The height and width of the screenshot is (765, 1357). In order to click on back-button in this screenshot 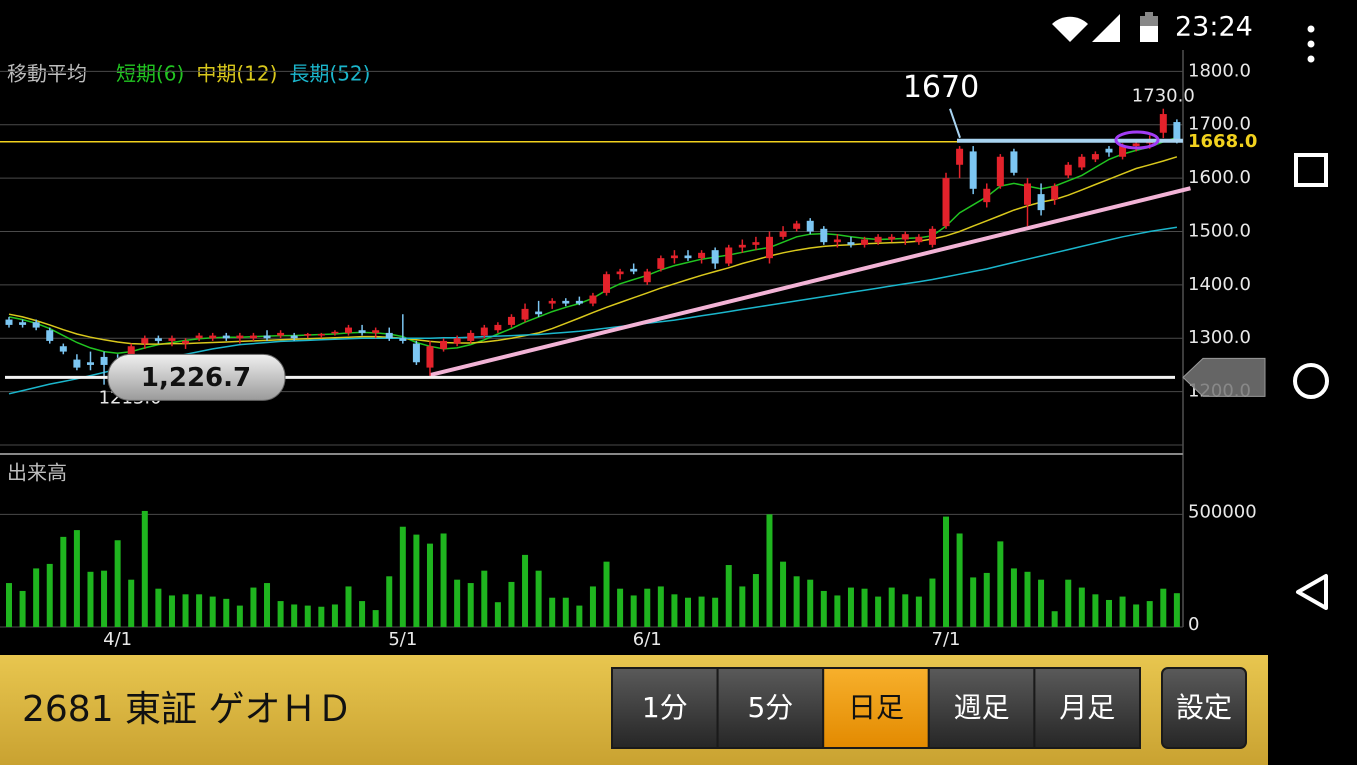, I will do `click(1312, 592)`.